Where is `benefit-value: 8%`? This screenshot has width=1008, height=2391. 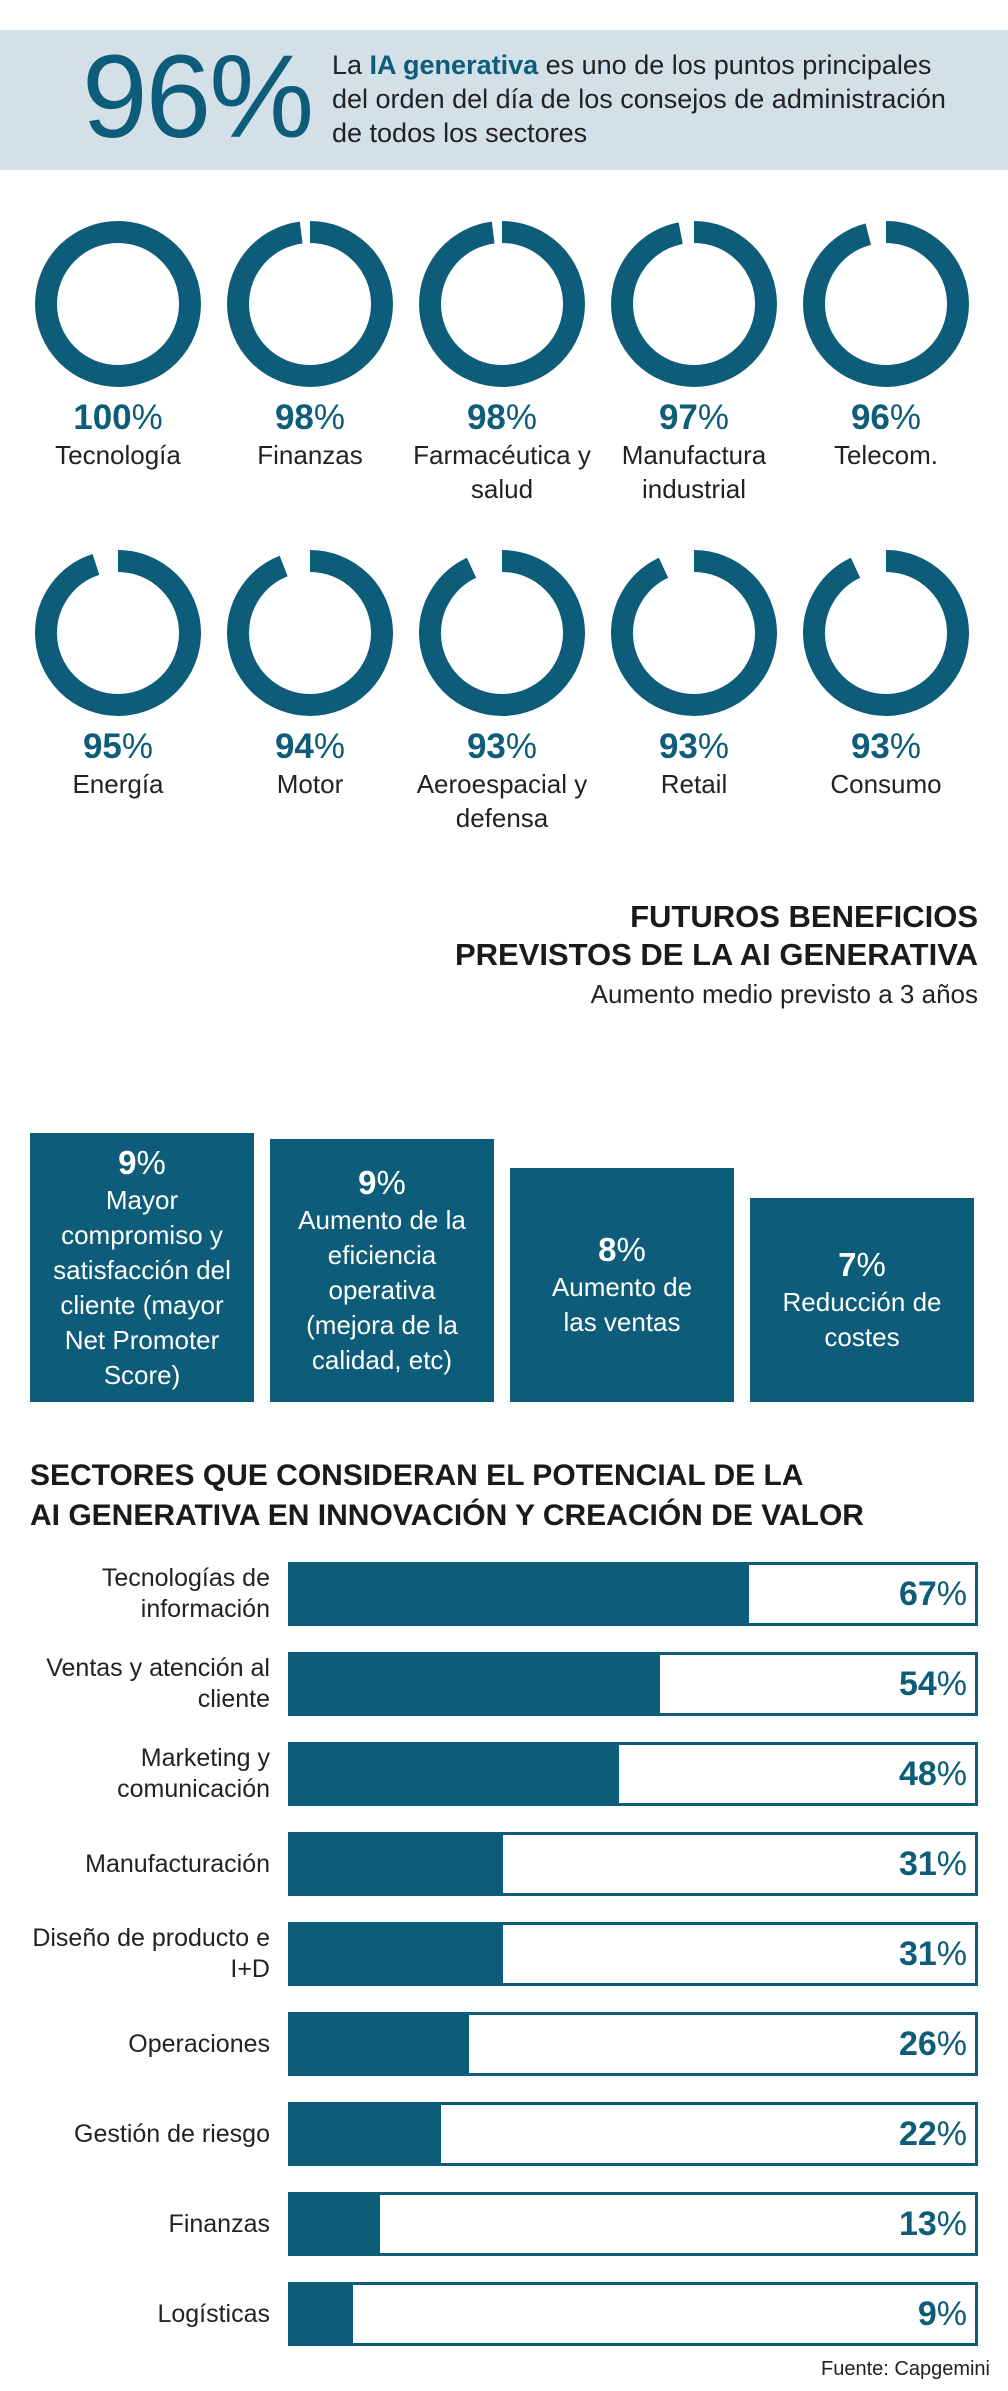
benefit-value: 8% is located at coordinates (622, 1250).